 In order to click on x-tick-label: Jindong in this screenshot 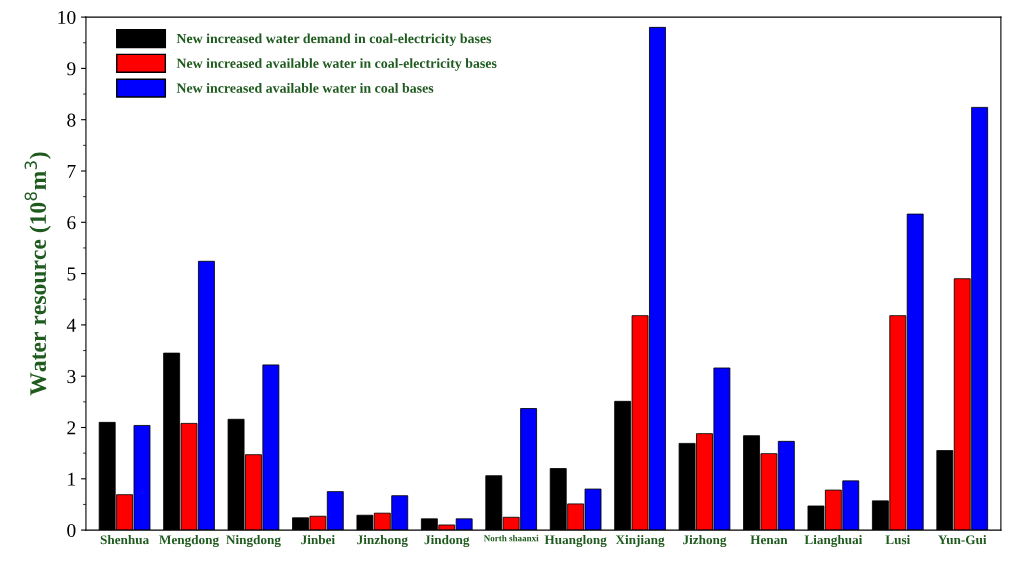, I will do `click(447, 541)`.